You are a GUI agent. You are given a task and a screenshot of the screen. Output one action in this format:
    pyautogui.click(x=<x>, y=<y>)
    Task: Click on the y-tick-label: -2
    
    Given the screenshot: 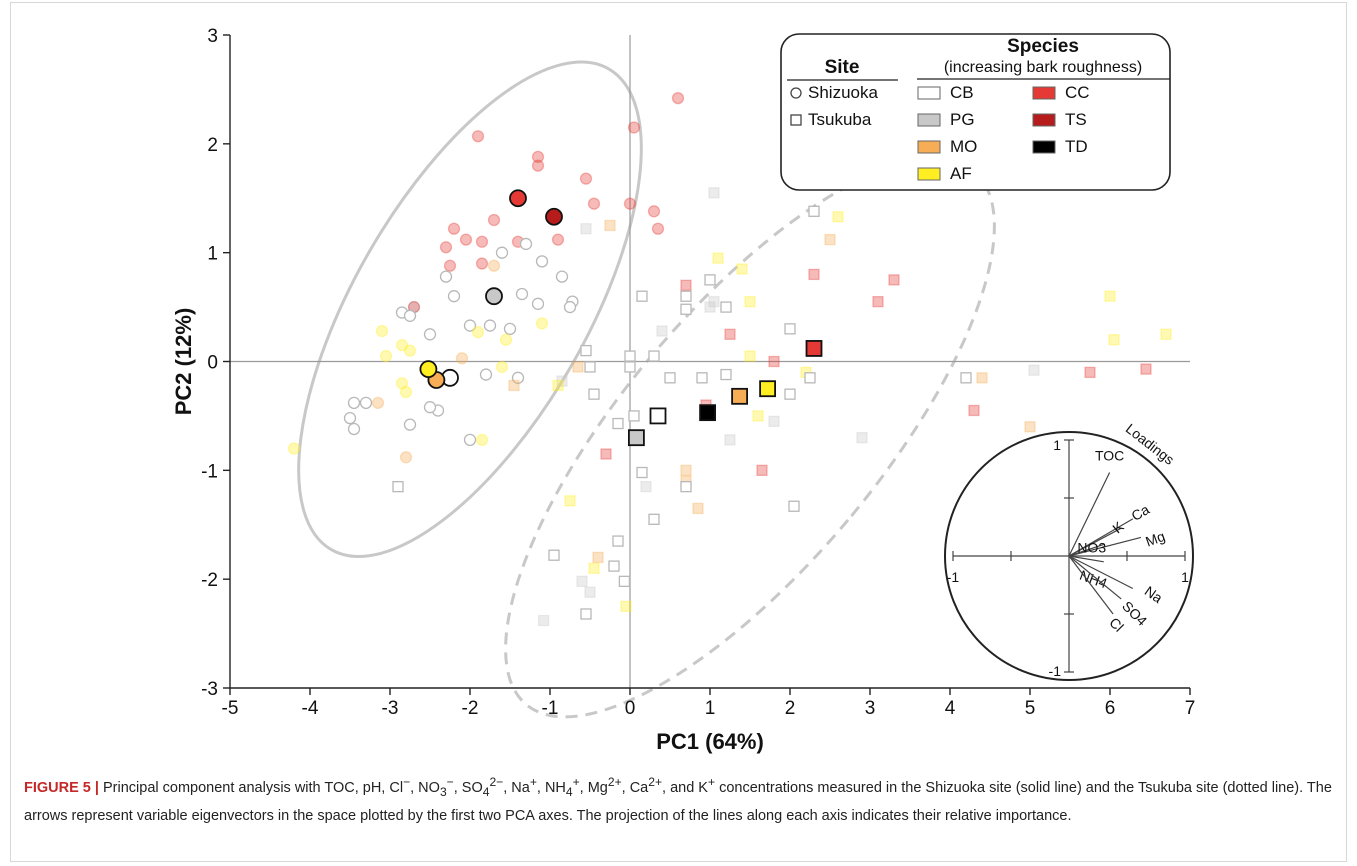 What is the action you would take?
    pyautogui.click(x=209, y=580)
    